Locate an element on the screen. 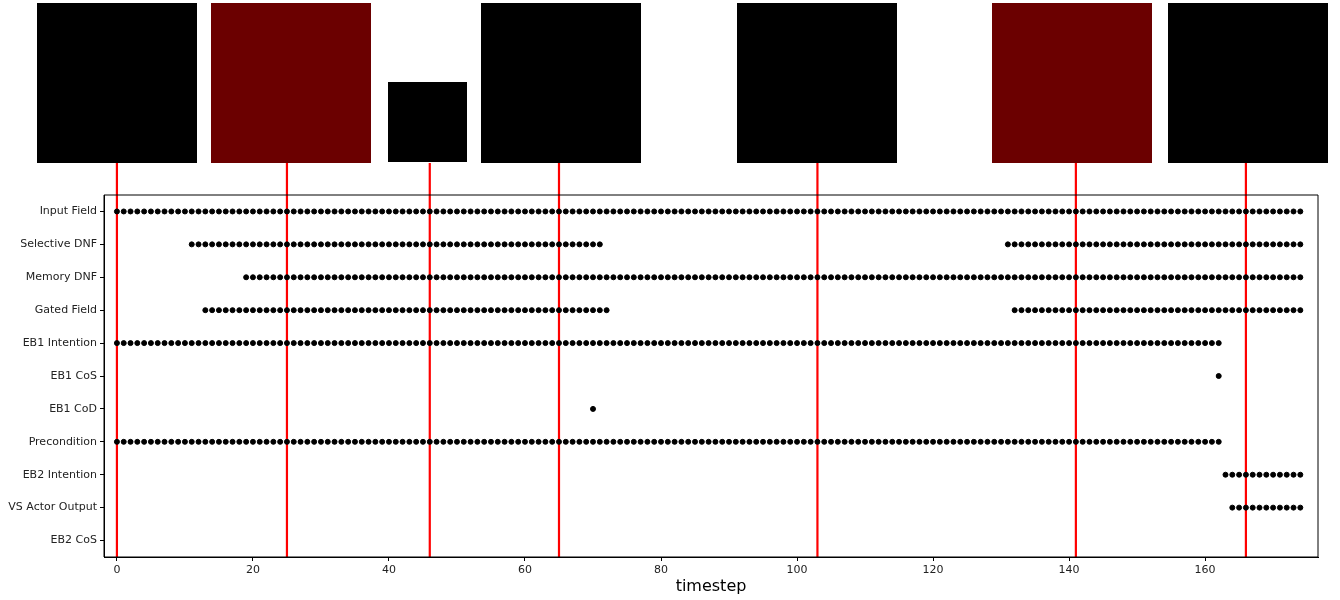 Image resolution: width=1340 pixels, height=600 pixels. x-tick-label: 40 is located at coordinates (388, 570).